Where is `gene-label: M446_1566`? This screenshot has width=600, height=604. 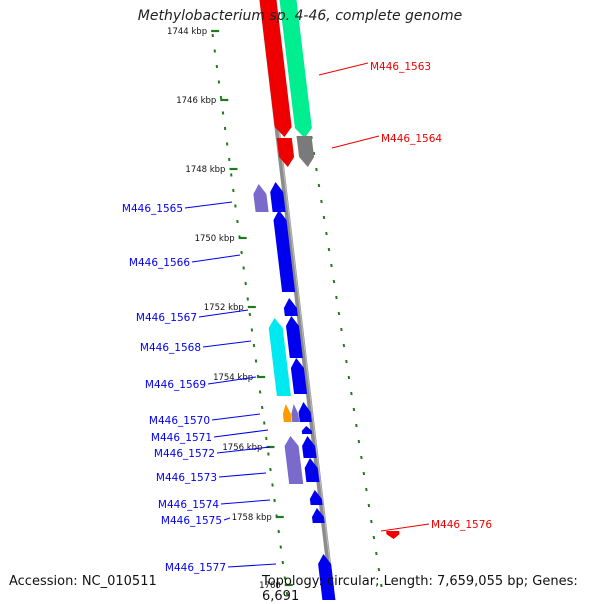
gene-label: M446_1566 is located at coordinates (159, 263).